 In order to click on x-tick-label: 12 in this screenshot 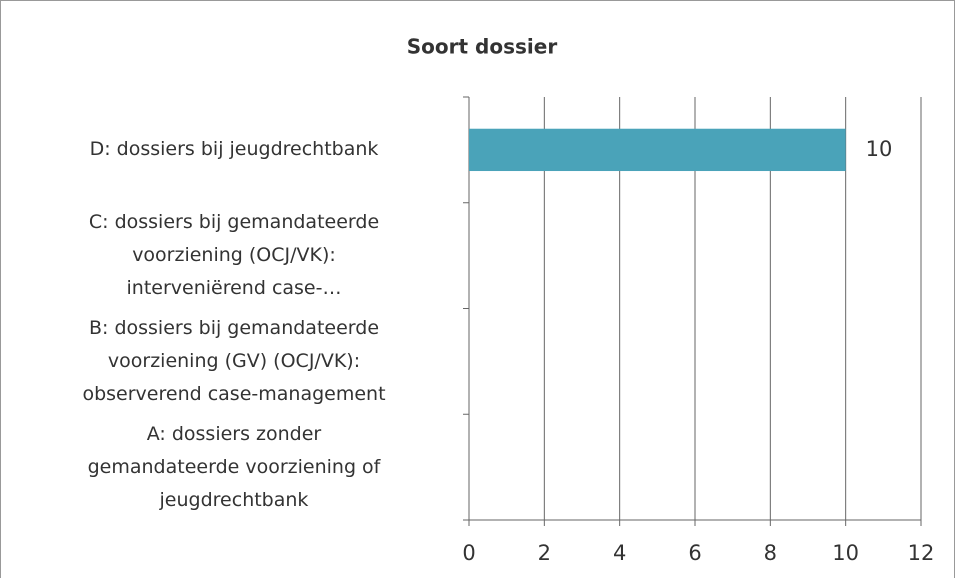, I will do `click(921, 553)`.